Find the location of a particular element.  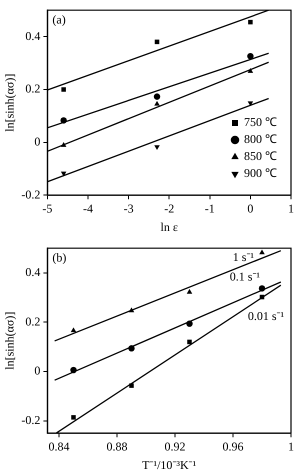

annotation: (a) is located at coordinates (59, 19).